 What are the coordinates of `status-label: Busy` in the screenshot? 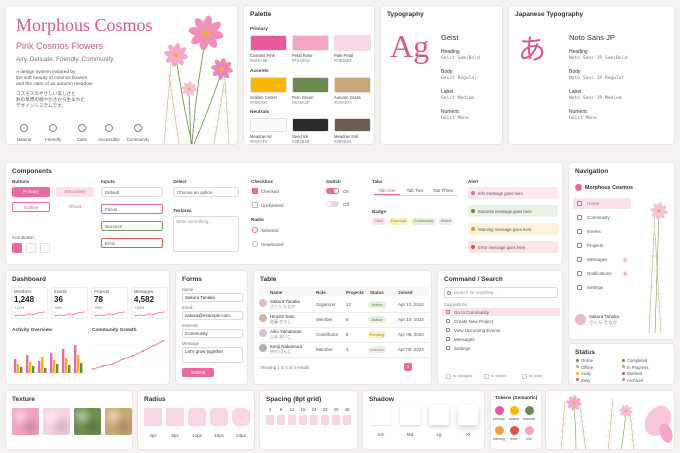 It's located at (586, 380).